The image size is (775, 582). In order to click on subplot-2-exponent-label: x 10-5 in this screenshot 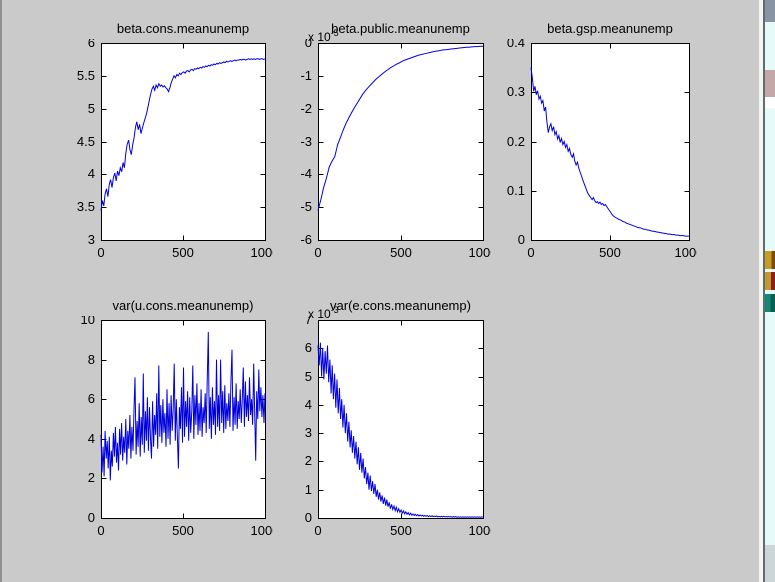, I will do `click(323, 35)`.